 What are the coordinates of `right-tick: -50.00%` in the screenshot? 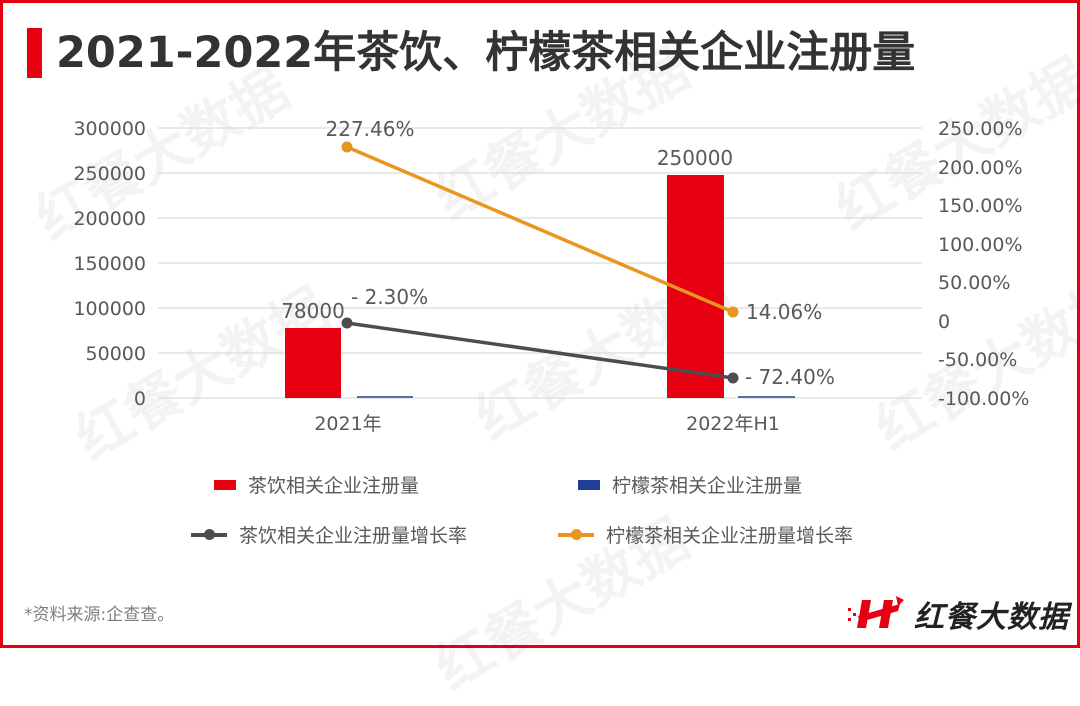 It's located at (977, 360).